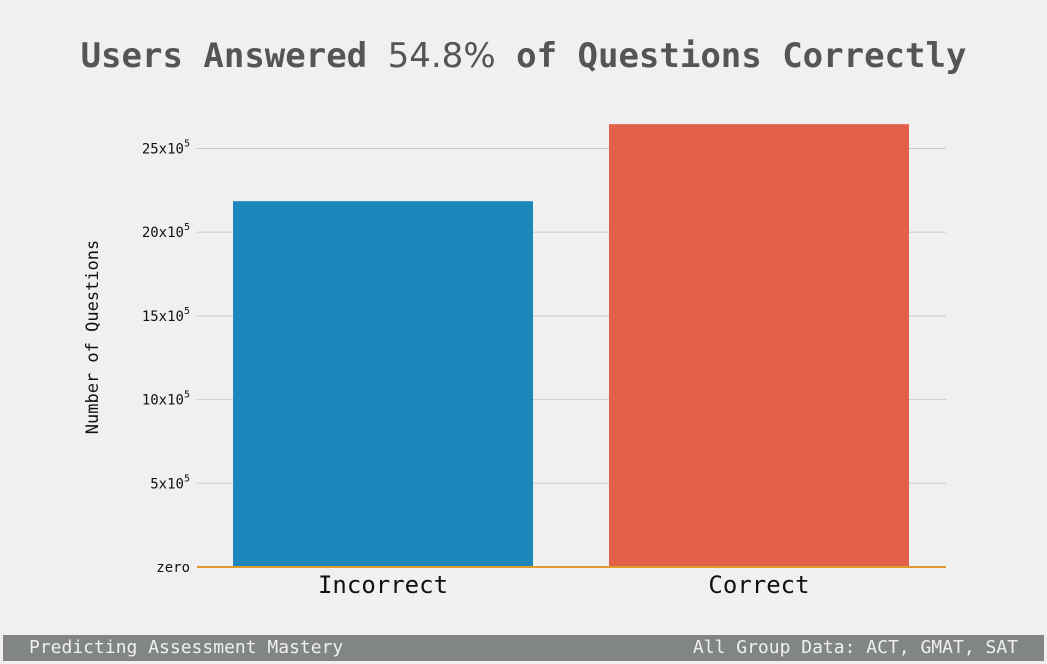 The height and width of the screenshot is (664, 1047). Describe the element at coordinates (564, 585) in the screenshot. I see `x-tick-labels: Incorrect Correct` at that location.